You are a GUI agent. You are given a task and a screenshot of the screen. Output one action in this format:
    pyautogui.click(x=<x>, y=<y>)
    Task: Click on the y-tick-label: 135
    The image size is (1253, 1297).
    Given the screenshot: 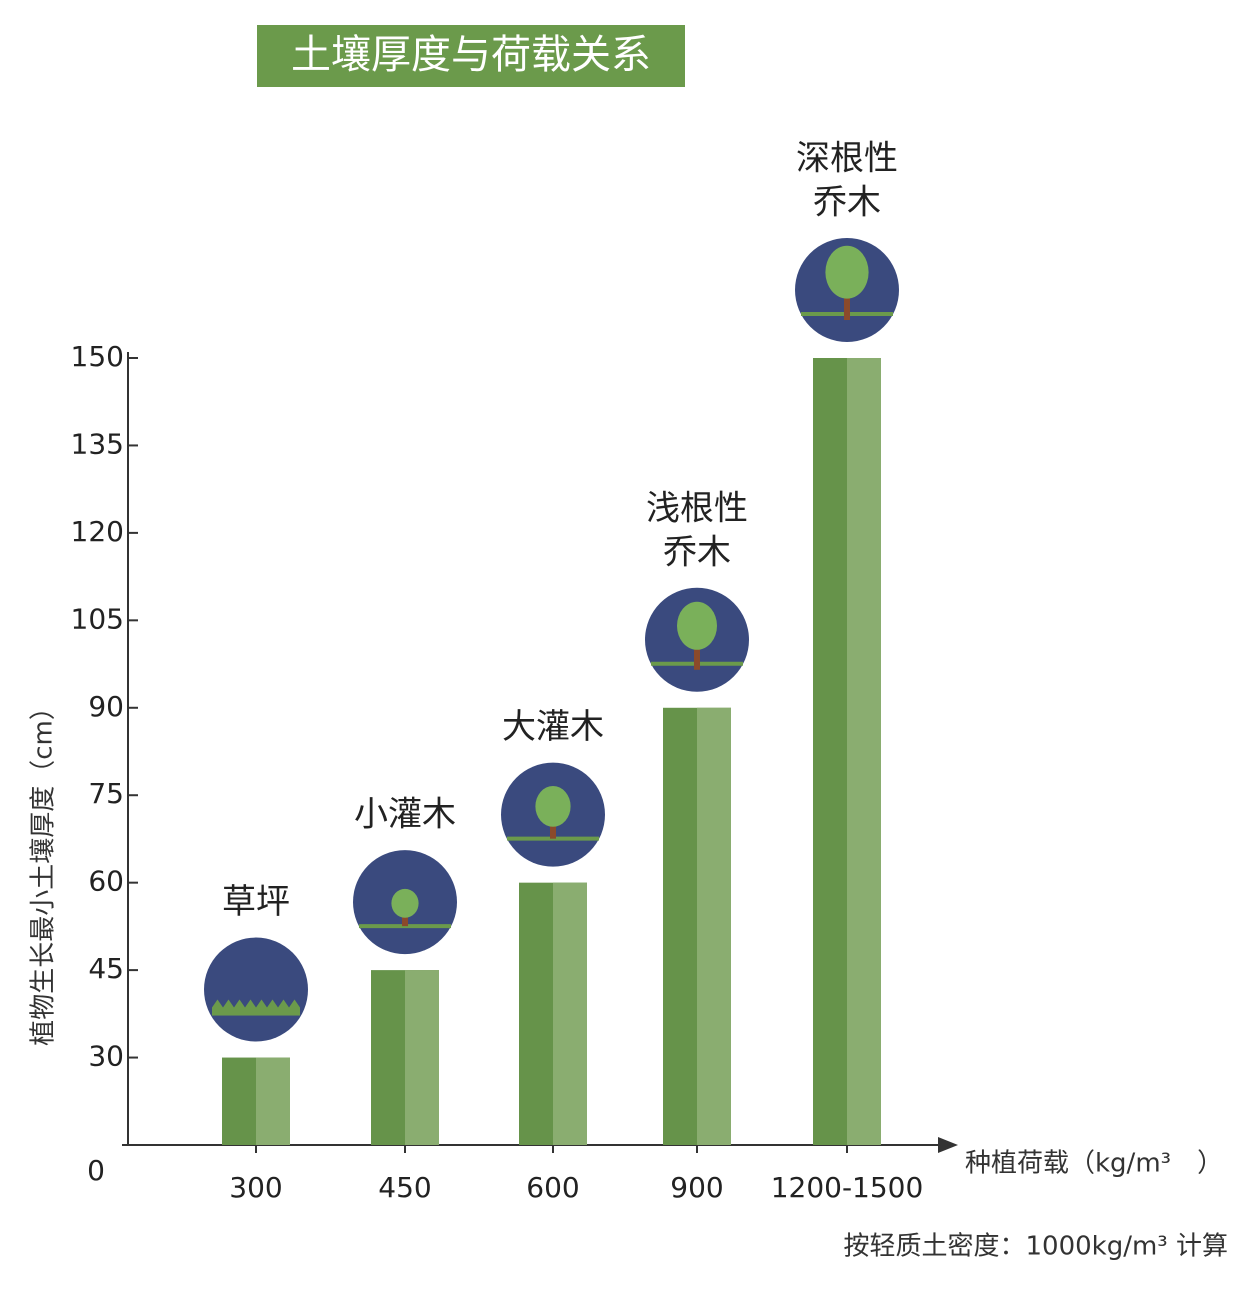 What is the action you would take?
    pyautogui.click(x=97, y=443)
    